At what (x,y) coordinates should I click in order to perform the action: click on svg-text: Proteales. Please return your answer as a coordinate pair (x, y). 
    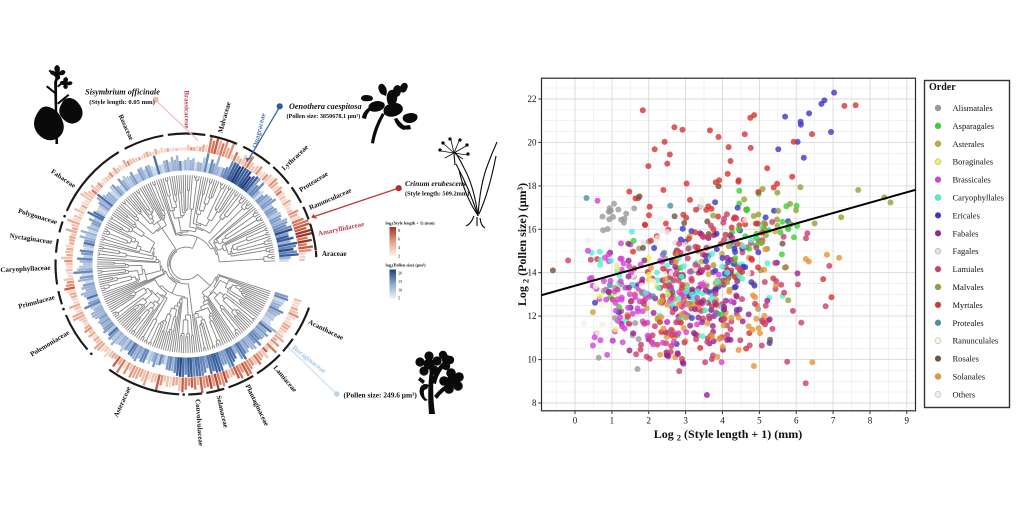
    Looking at the image, I should click on (968, 323).